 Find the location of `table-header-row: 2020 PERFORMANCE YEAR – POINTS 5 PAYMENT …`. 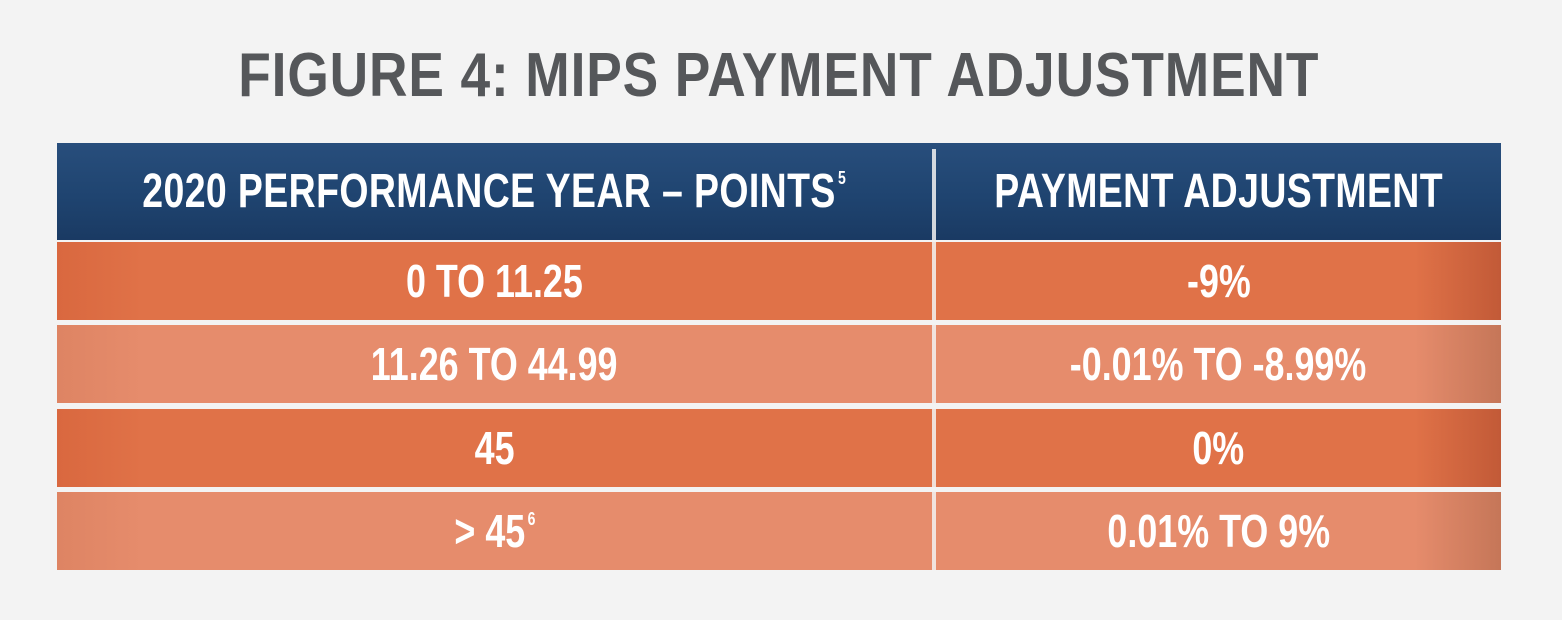

table-header-row: 2020 PERFORMANCE YEAR – POINTS 5 PAYMENT … is located at coordinates (779, 191).